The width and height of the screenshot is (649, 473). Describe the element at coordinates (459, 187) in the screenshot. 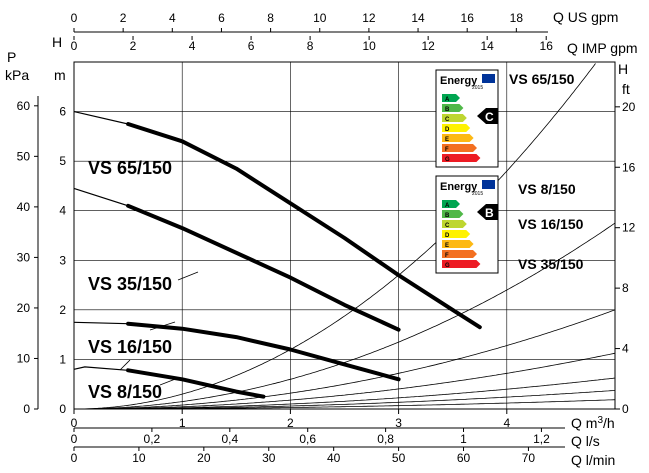

I see `energy-label-title: Energy` at that location.